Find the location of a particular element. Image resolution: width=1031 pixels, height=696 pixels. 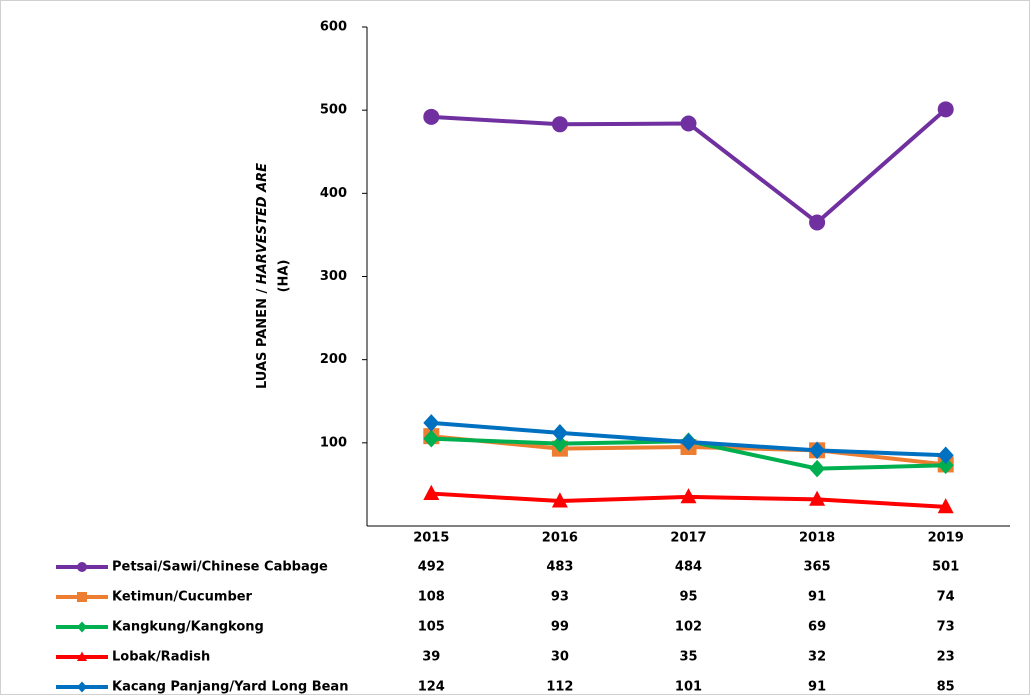

table-value: 101 is located at coordinates (688, 687).